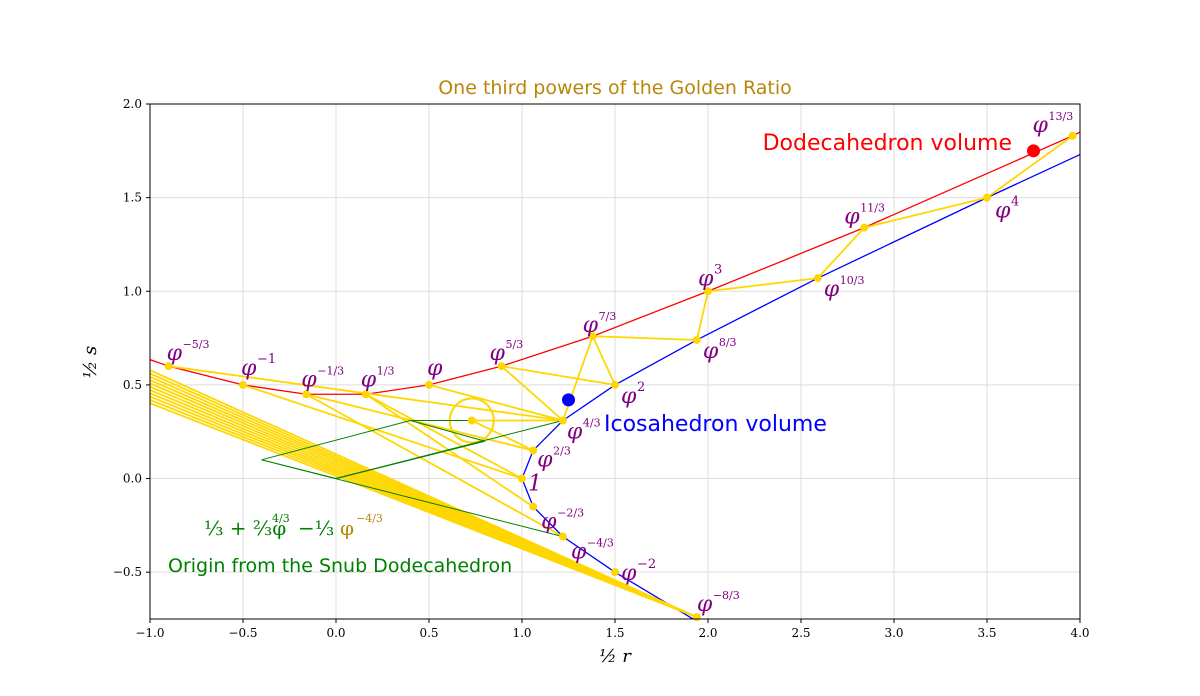 The width and height of the screenshot is (1200, 696). I want to click on phi-exponent: 10/3, so click(852, 280).